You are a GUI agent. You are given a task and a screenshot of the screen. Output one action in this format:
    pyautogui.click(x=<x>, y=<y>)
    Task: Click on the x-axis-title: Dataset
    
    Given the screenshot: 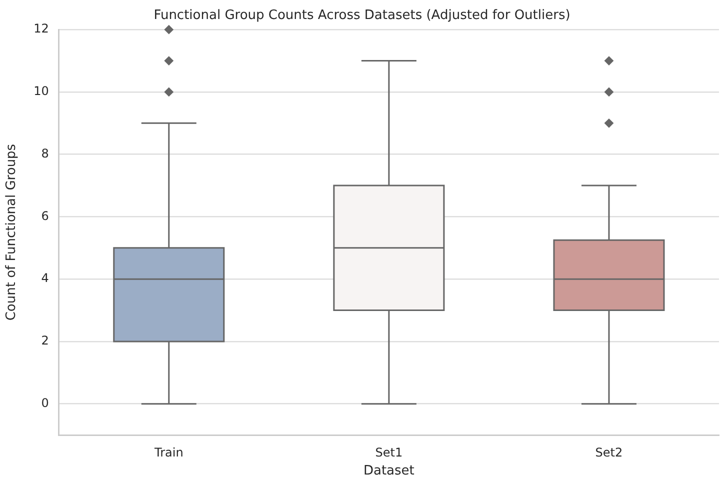 What is the action you would take?
    pyautogui.click(x=388, y=471)
    